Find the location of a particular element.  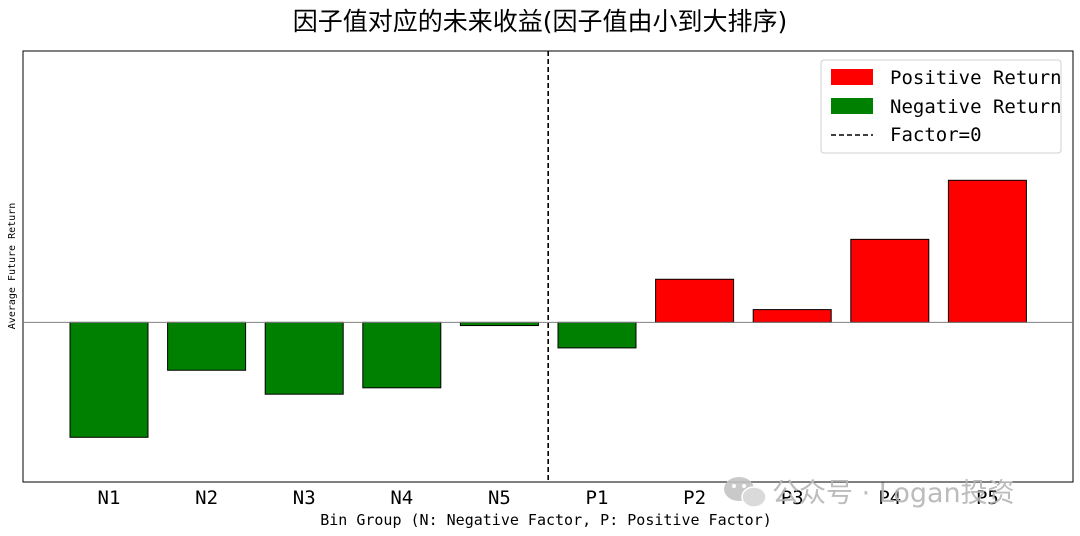

x-tick-p1: P1 is located at coordinates (597, 498).